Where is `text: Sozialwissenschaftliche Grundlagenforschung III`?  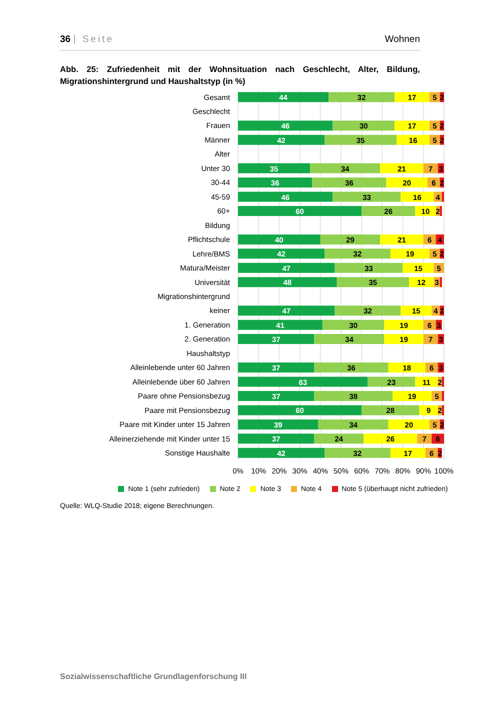 text: Sozialwissenschaftliche Grundlagenforschung III is located at coordinates (153, 676).